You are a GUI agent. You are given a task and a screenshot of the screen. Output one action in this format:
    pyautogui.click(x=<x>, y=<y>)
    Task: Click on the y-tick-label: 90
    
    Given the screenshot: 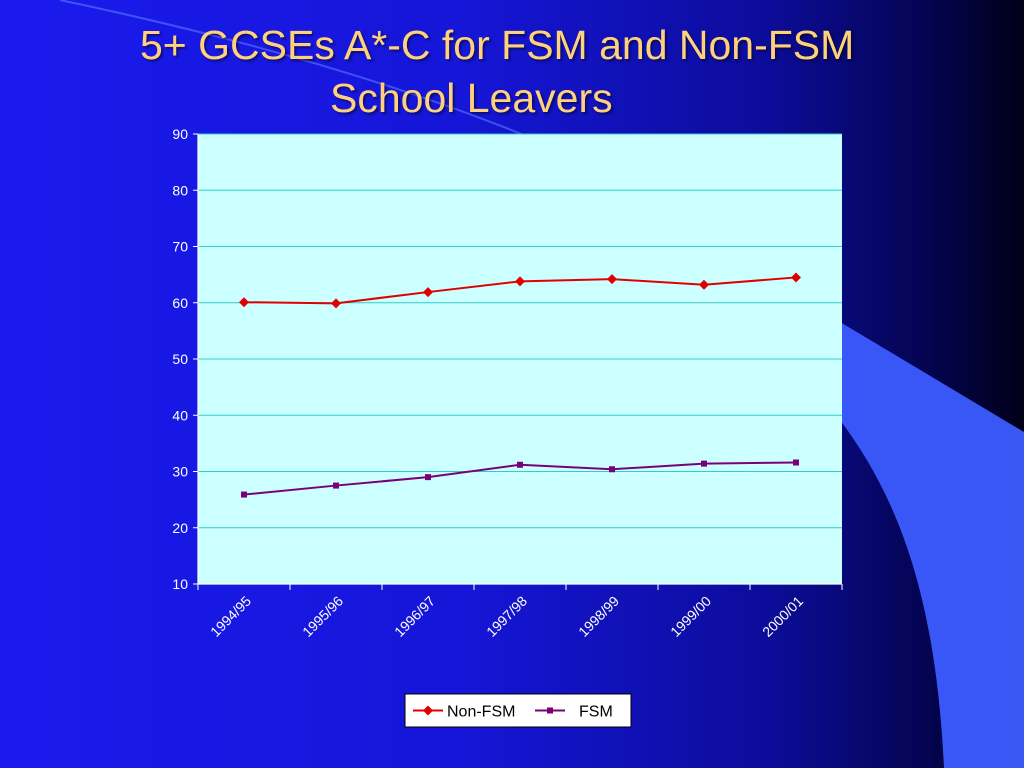 What is the action you would take?
    pyautogui.click(x=180, y=134)
    